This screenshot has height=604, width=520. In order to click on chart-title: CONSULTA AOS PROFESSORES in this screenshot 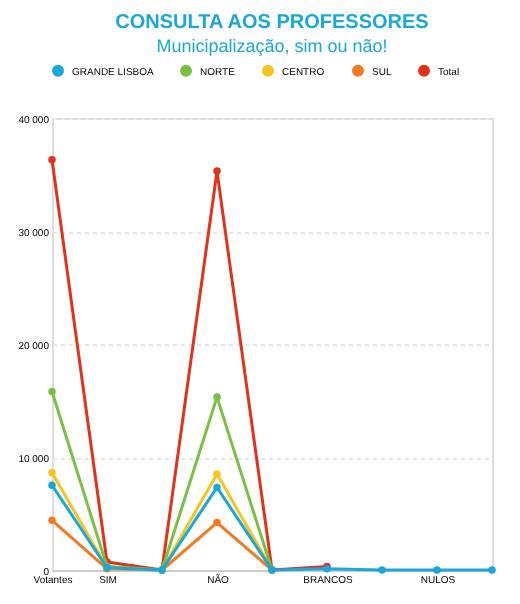, I will do `click(272, 23)`.